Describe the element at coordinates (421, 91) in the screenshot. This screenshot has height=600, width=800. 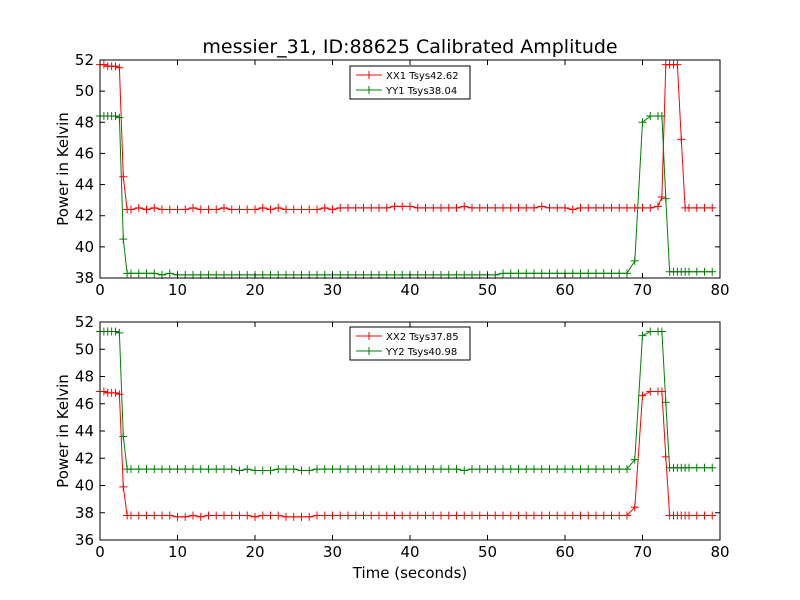
I see `legend-label: YY1 Tsys38.04` at that location.